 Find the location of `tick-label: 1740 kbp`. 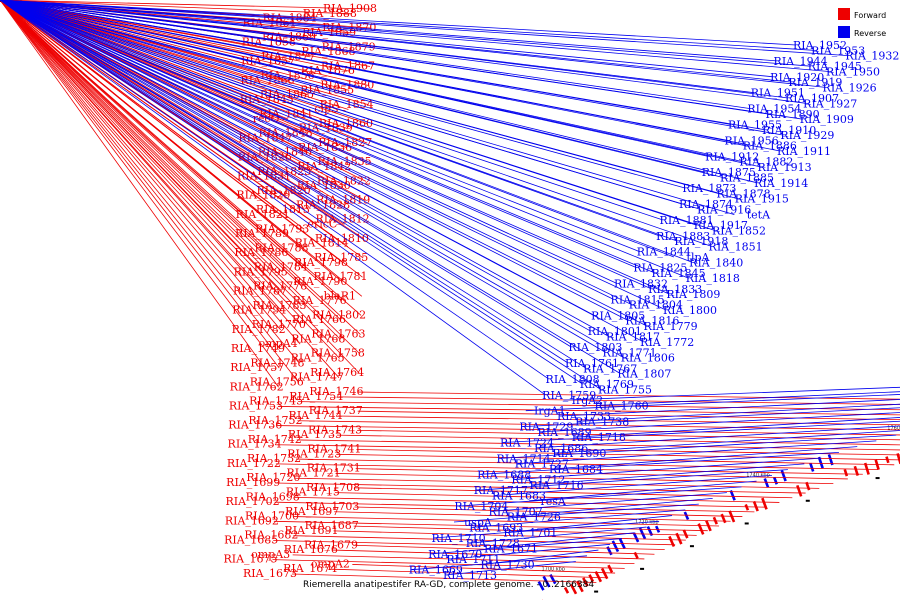

tick-label: 1740 kbp is located at coordinates (758, 475).